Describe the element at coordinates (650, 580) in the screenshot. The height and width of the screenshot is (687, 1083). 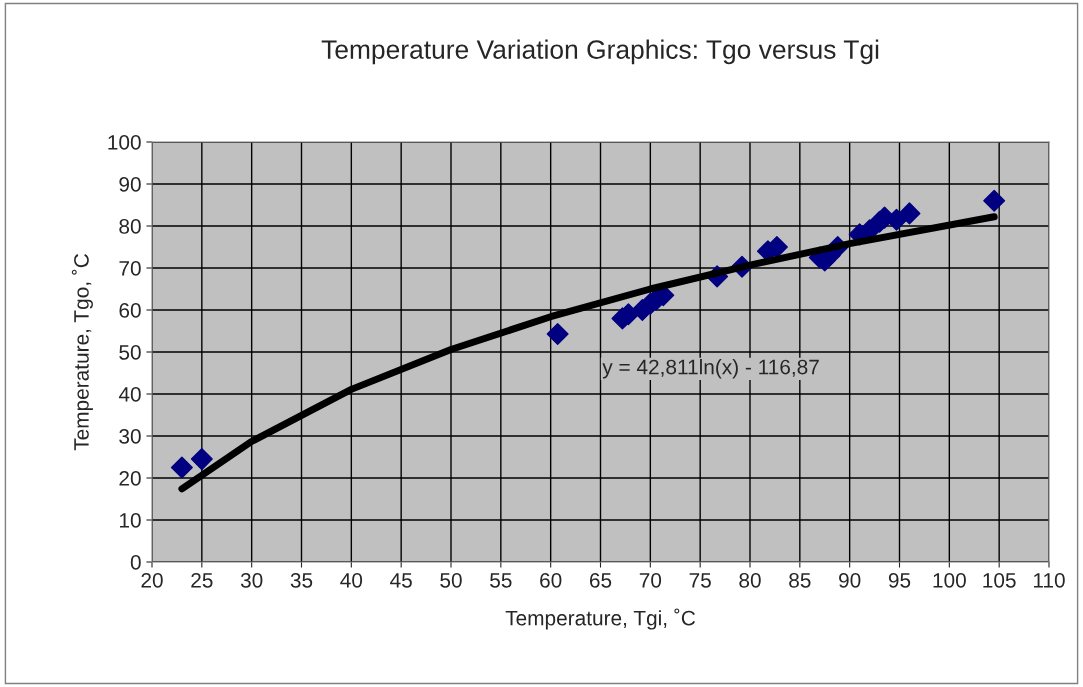
I see `x-tick-label: 70` at that location.